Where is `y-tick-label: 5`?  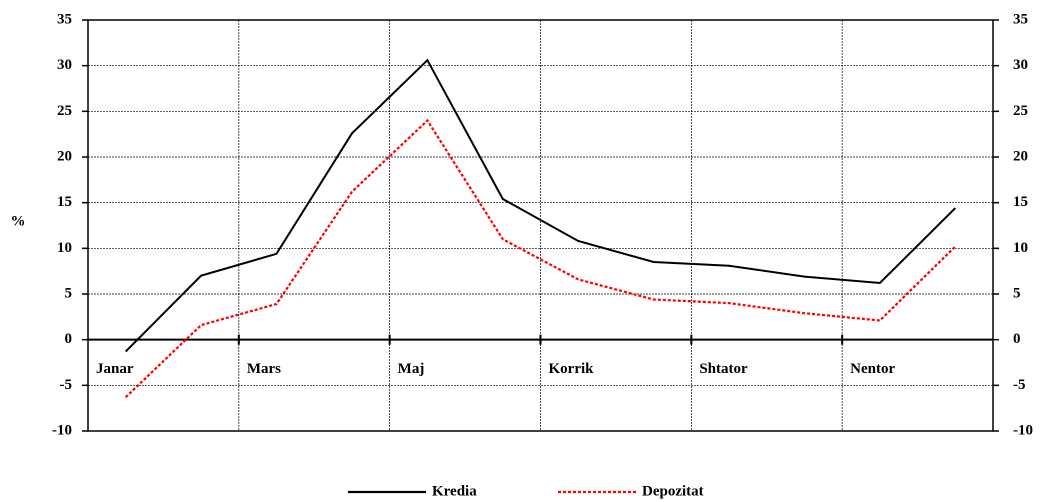
y-tick-label: 5 is located at coordinates (69, 293).